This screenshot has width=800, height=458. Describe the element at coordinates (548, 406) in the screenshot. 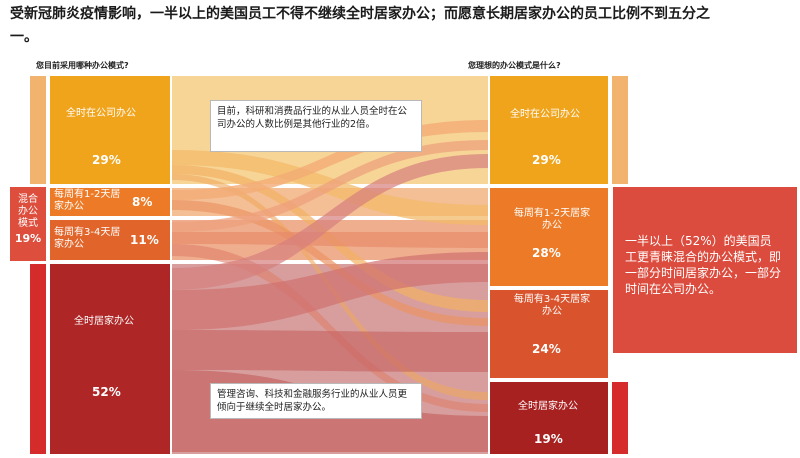

I see `right-node-remote-label: 全时居家办公` at that location.